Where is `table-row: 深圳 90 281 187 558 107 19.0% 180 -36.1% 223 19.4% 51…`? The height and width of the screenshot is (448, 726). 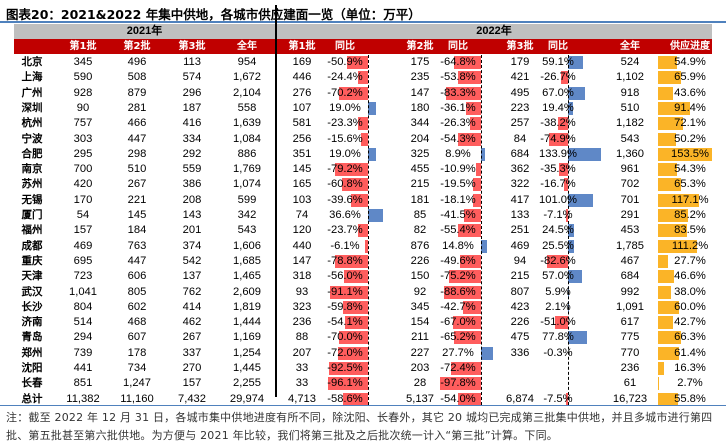
table-row: 深圳 90 281 187 558 107 19.0% 180 -36.1% 223 19.4% 51… is located at coordinates (363, 108).